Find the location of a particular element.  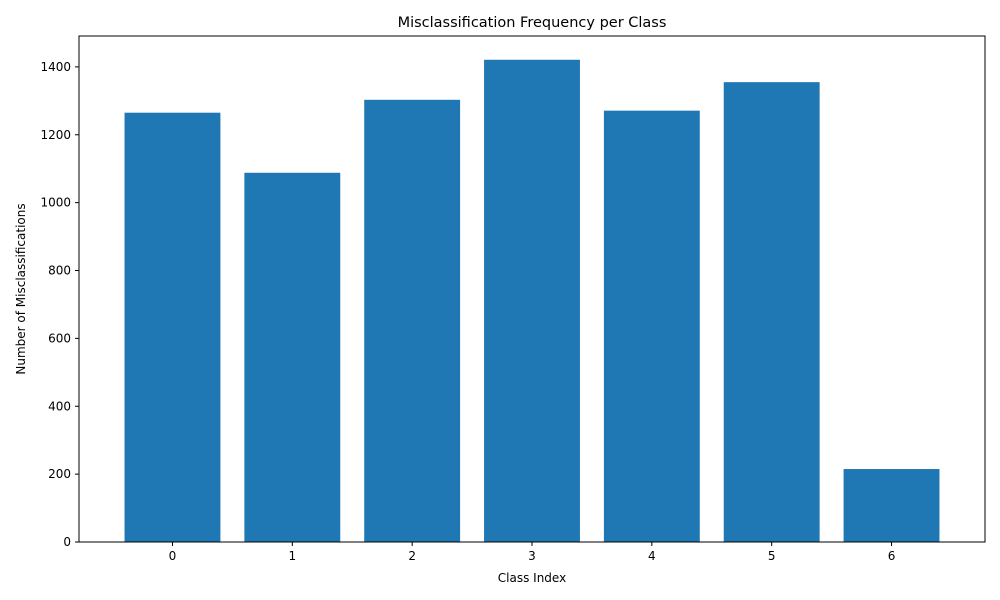

x-axis-label: Class Index is located at coordinates (532, 578).